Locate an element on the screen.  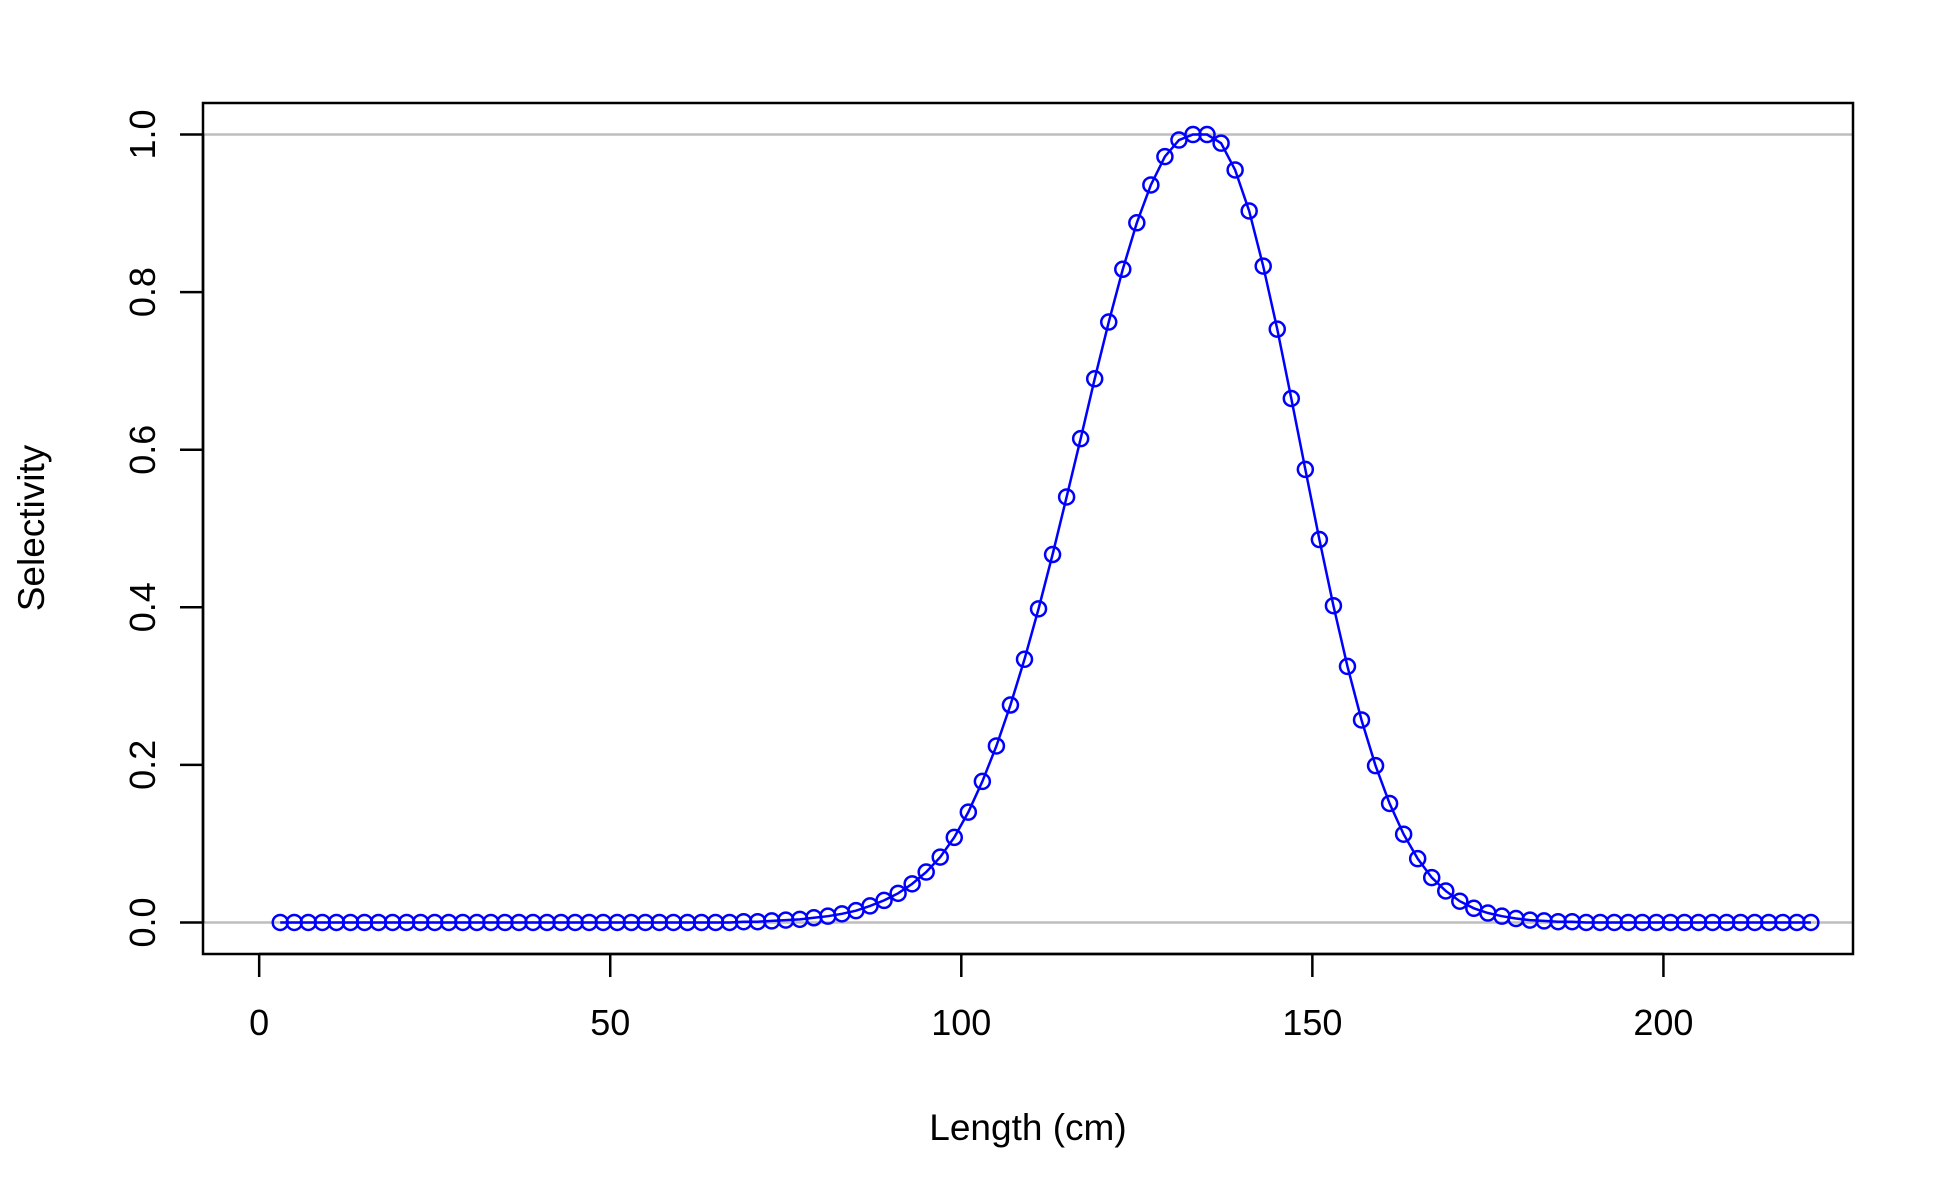
y-tick-label: 0.4 is located at coordinates (142, 607).